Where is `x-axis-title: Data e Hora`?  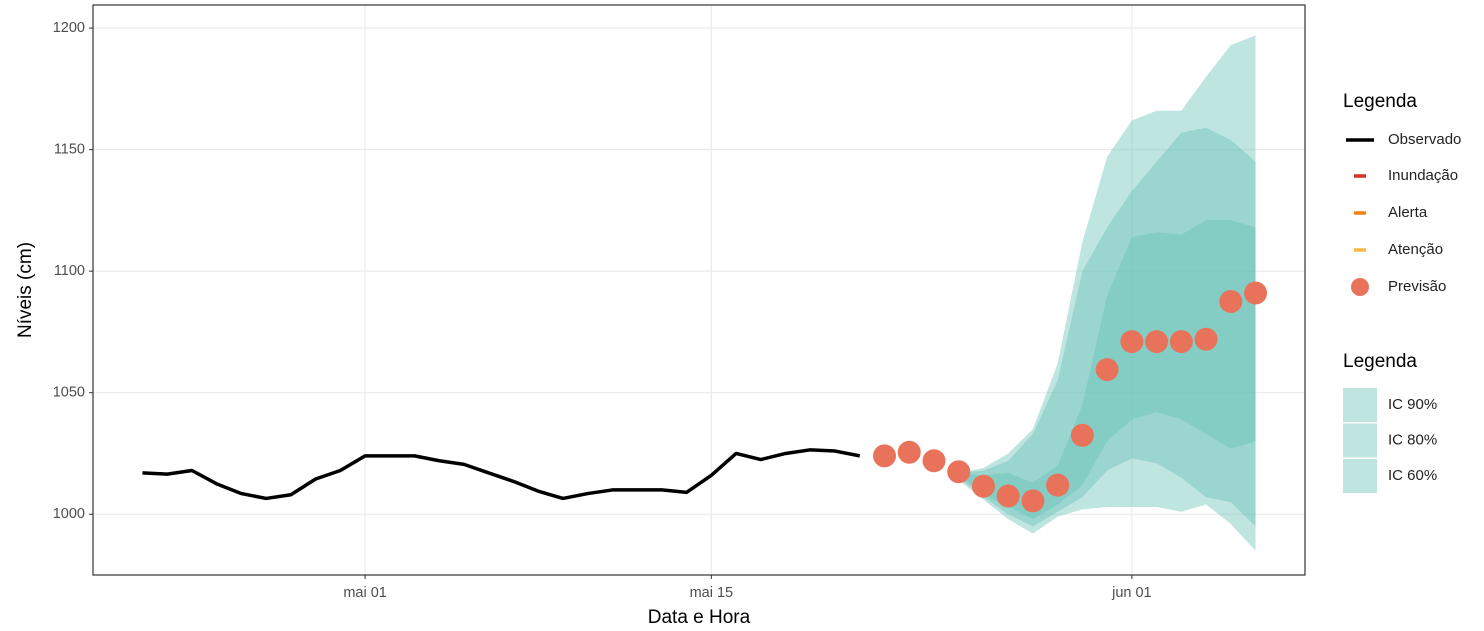
x-axis-title: Data e Hora is located at coordinates (699, 617).